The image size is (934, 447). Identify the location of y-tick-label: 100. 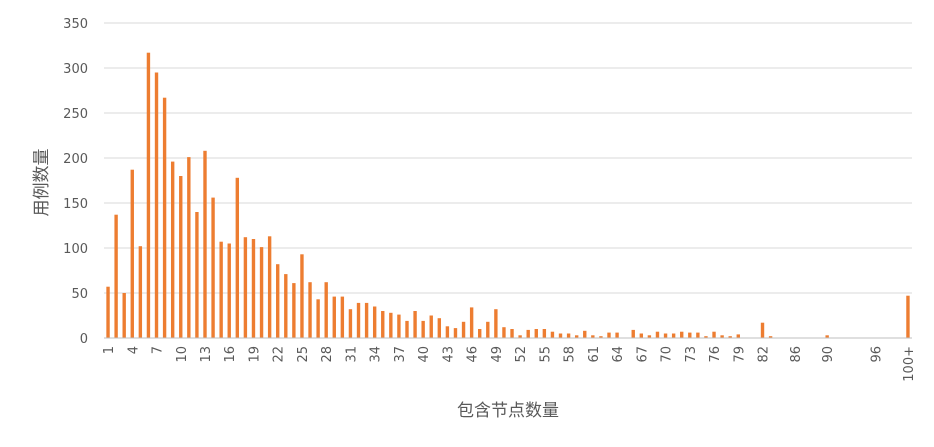
(75, 249).